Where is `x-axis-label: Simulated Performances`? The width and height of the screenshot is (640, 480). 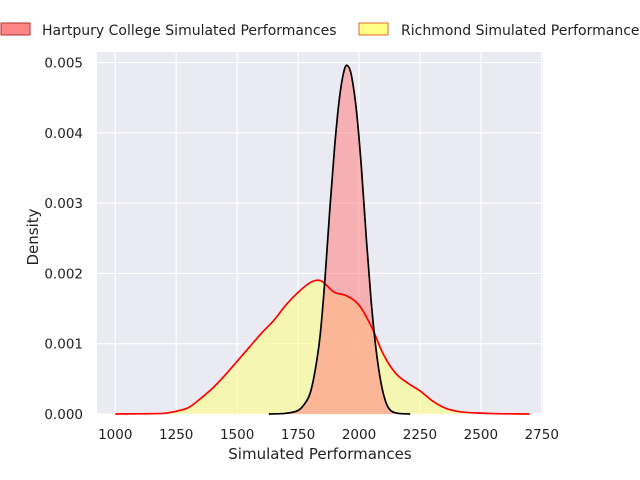 x-axis-label: Simulated Performances is located at coordinates (320, 454).